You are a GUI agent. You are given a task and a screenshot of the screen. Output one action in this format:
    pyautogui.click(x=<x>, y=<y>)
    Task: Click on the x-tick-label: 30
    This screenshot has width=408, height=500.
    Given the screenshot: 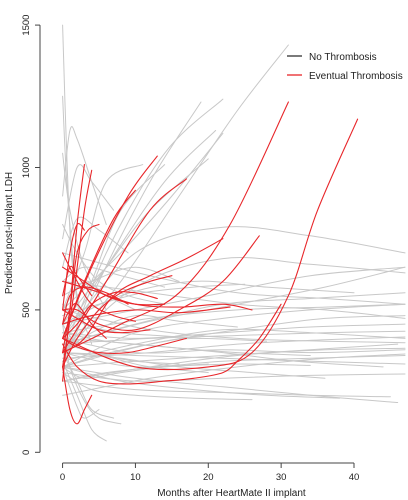 What is the action you would take?
    pyautogui.click(x=281, y=477)
    